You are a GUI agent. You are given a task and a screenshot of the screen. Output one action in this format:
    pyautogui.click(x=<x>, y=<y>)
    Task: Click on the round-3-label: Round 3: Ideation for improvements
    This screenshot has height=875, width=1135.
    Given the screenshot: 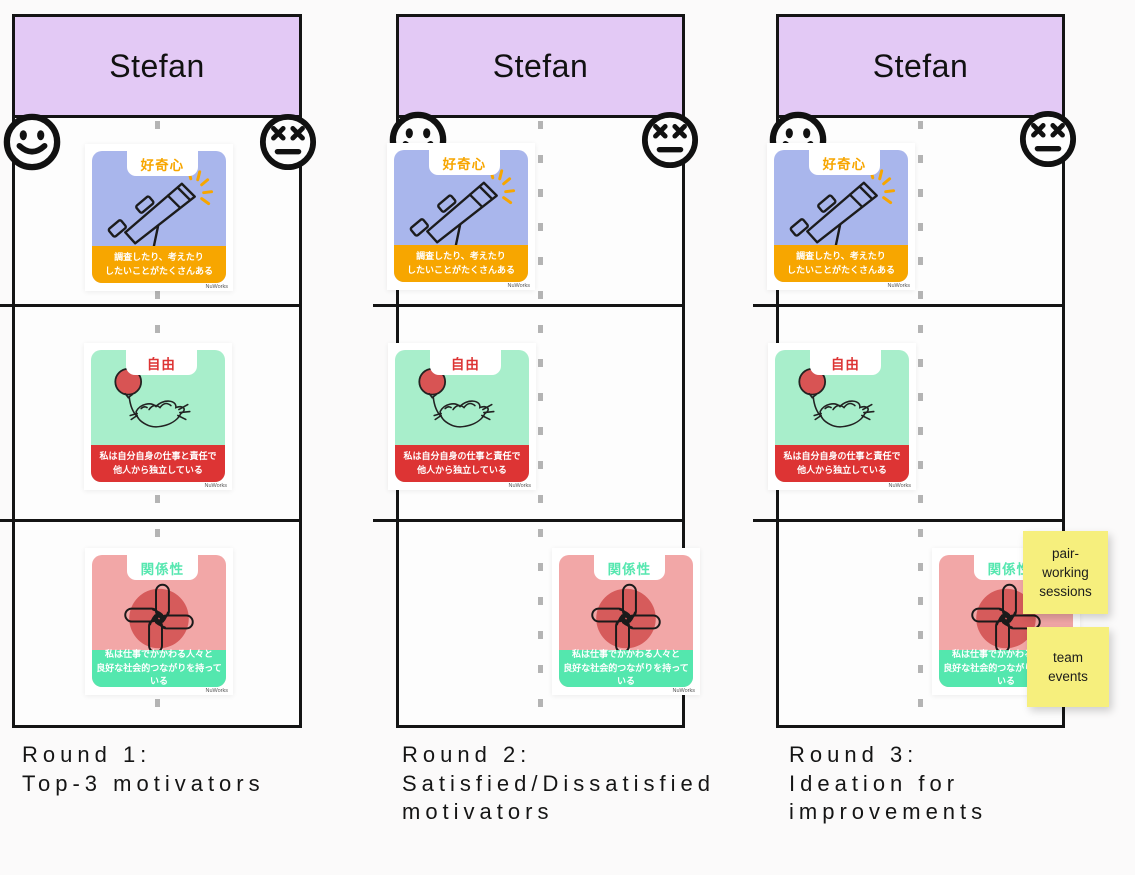 What is the action you would take?
    pyautogui.click(x=888, y=783)
    